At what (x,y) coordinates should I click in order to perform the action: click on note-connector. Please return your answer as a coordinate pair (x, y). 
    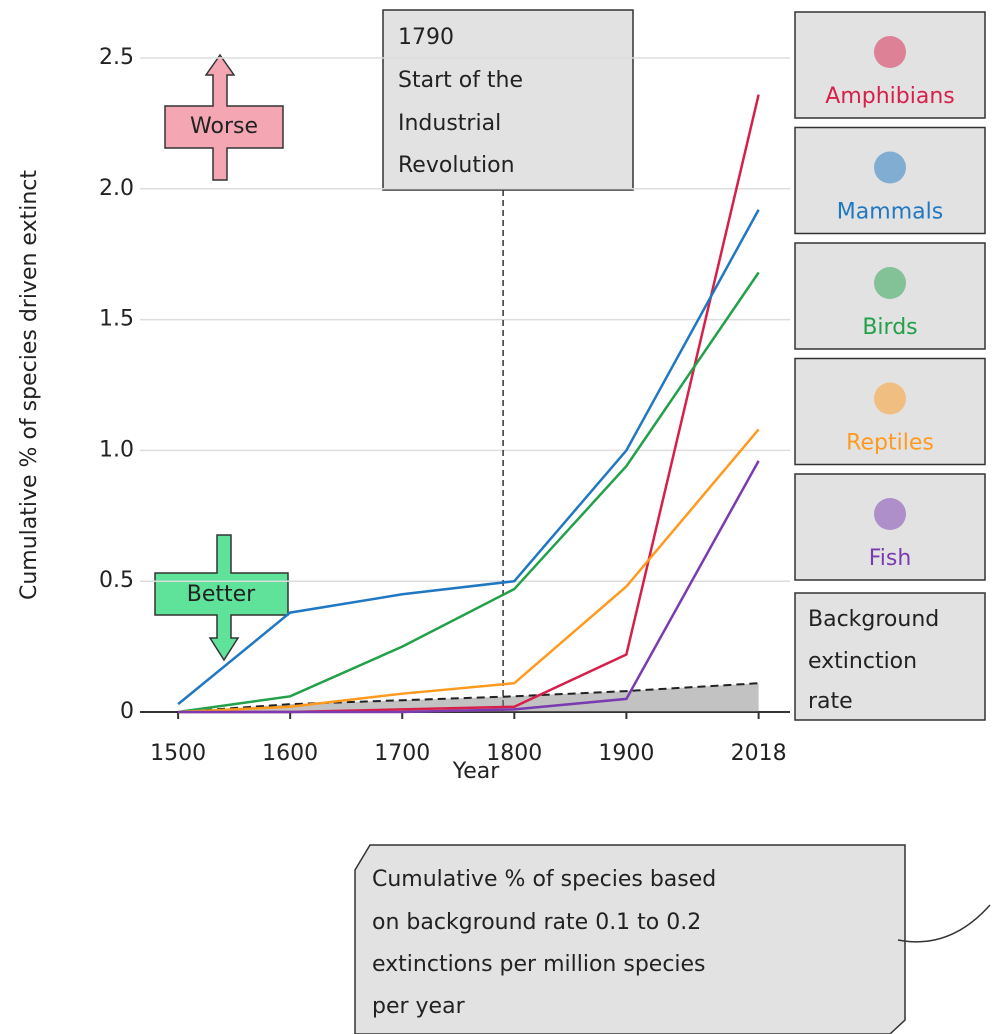
    Looking at the image, I should click on (944, 923).